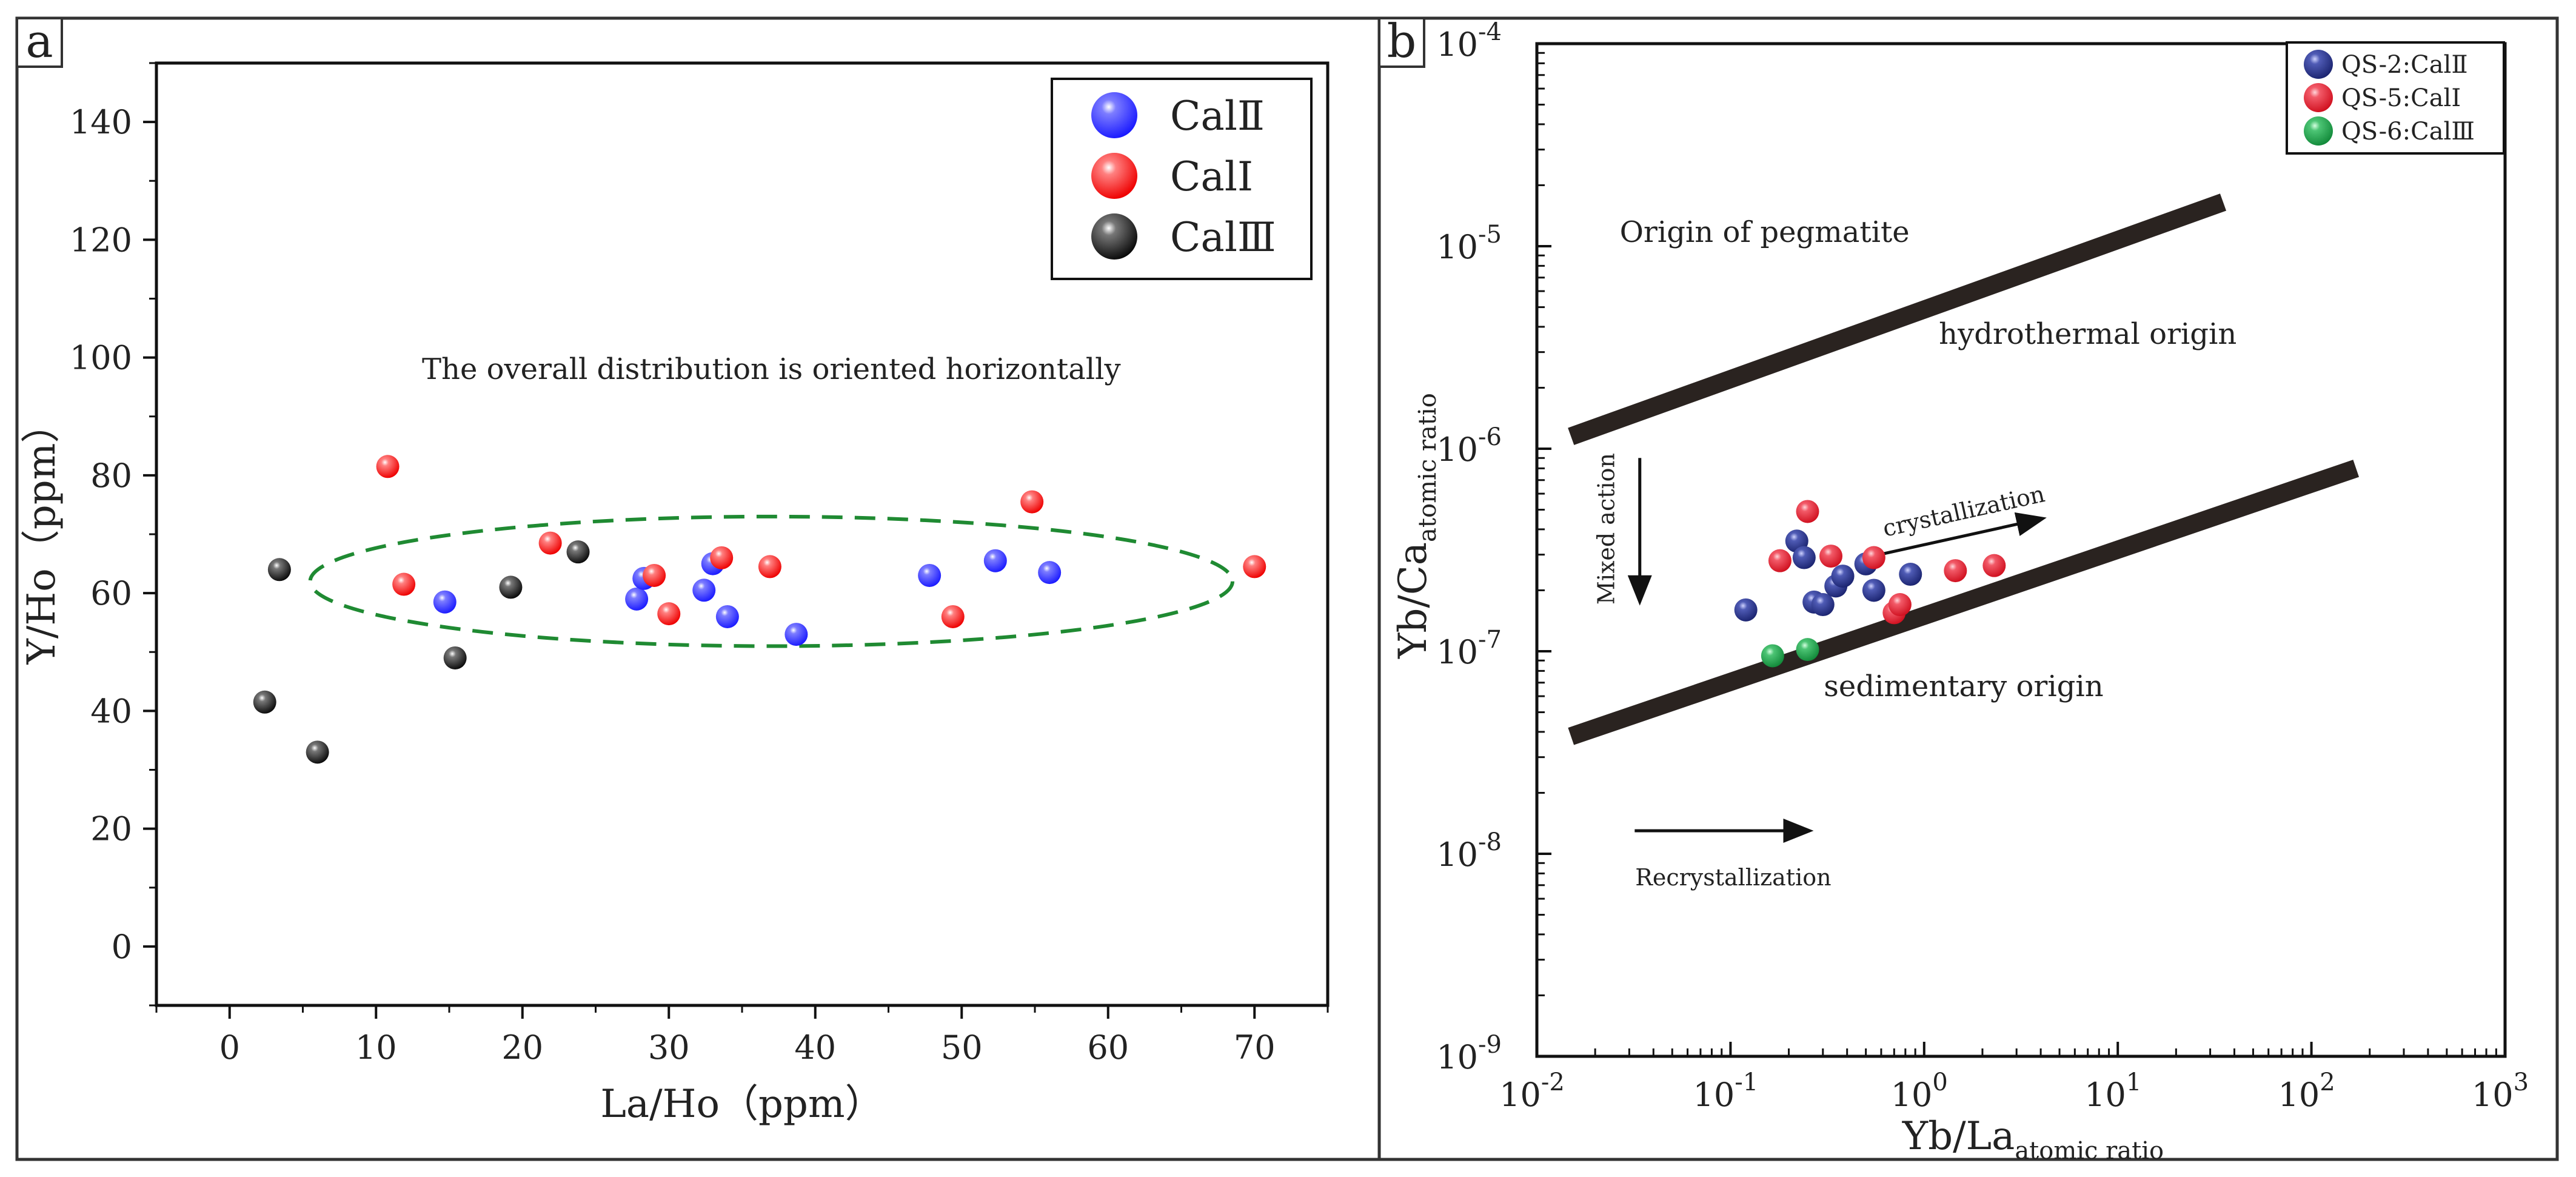 The height and width of the screenshot is (1177, 2576). What do you see at coordinates (229, 1047) in the screenshot?
I see `a-x-tick-label: 0` at bounding box center [229, 1047].